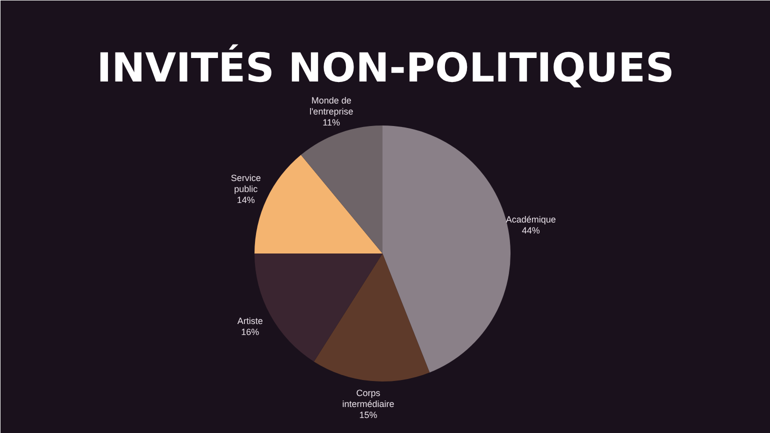 This screenshot has height=433, width=770. What do you see at coordinates (245, 183) in the screenshot?
I see `slice-label: Service public` at bounding box center [245, 183].